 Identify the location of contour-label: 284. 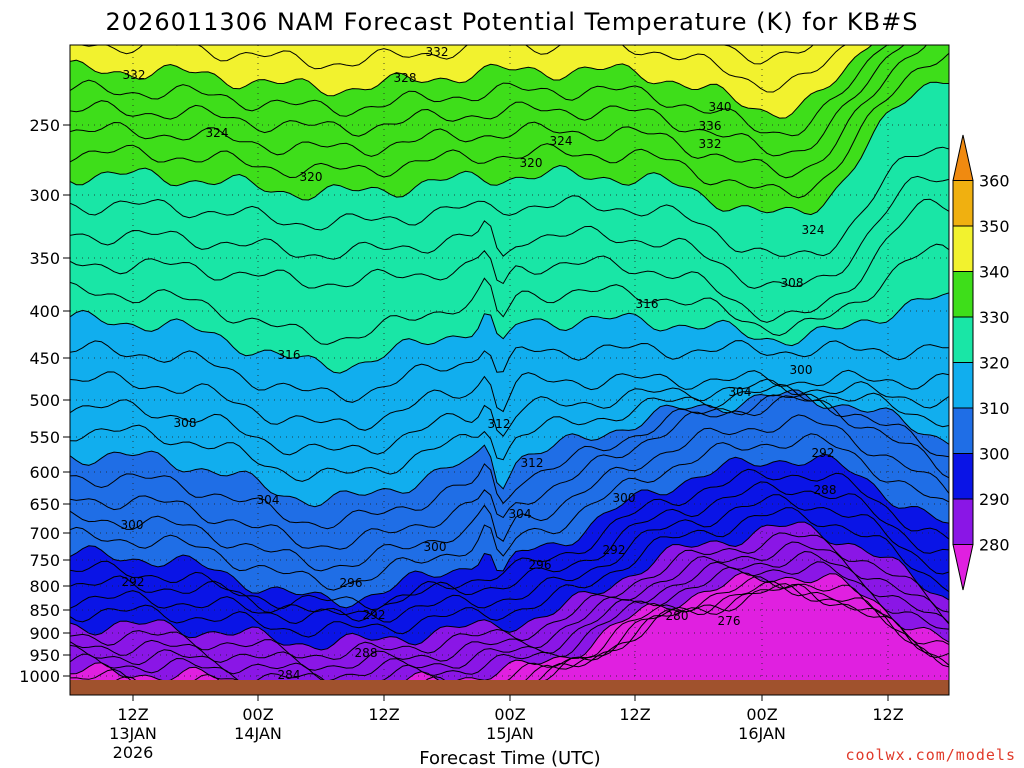
(289, 675).